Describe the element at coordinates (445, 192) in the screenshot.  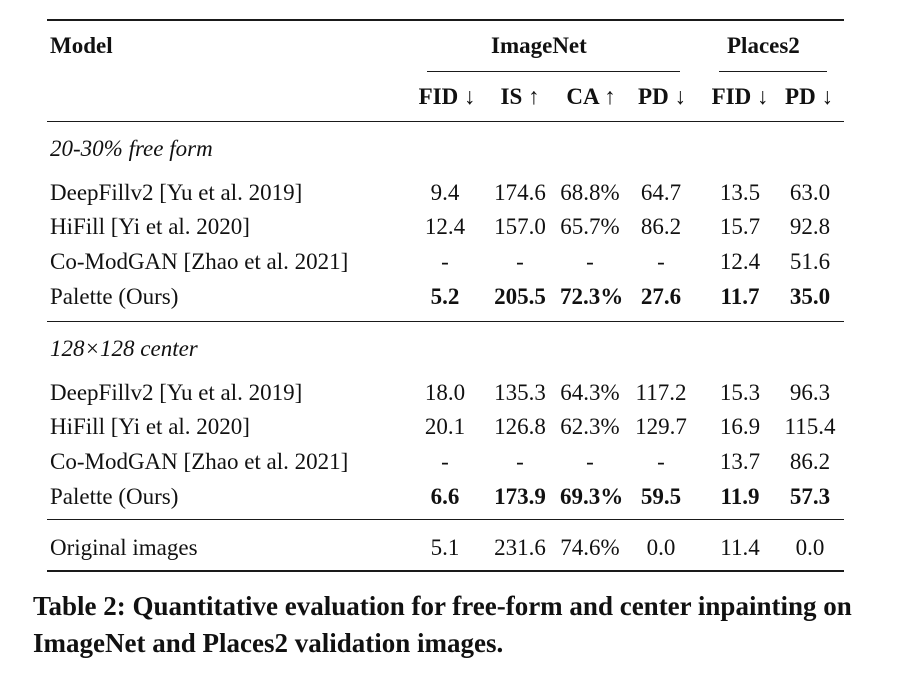
I see `cell: 9.4` at that location.